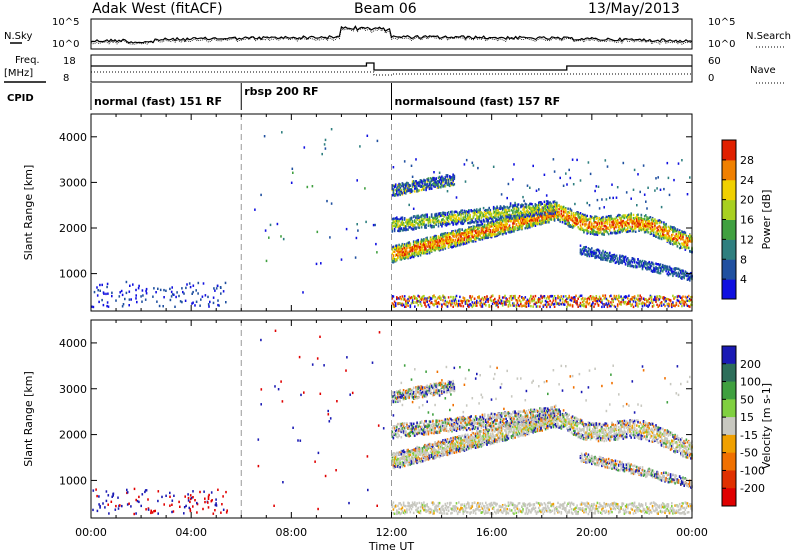 The image size is (800, 554). I want to click on nave-trace, so click(391, 73).